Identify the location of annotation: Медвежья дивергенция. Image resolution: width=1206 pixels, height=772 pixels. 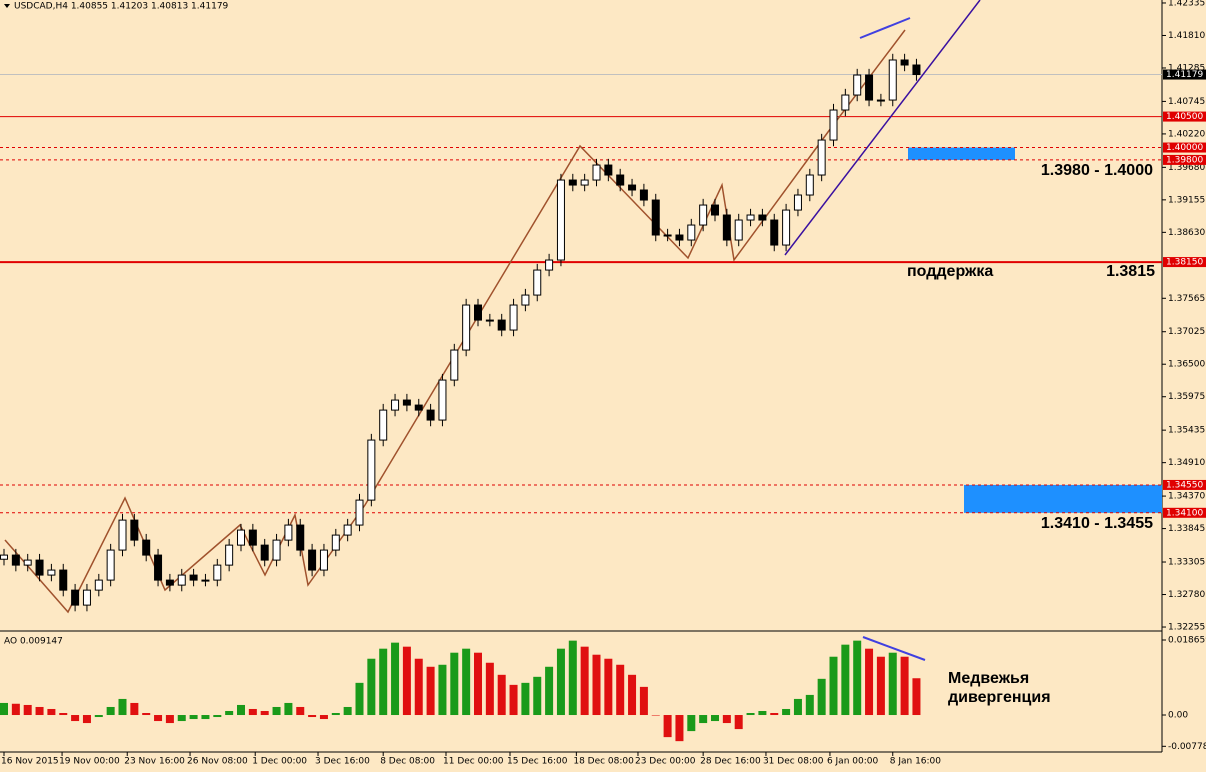
(999, 688).